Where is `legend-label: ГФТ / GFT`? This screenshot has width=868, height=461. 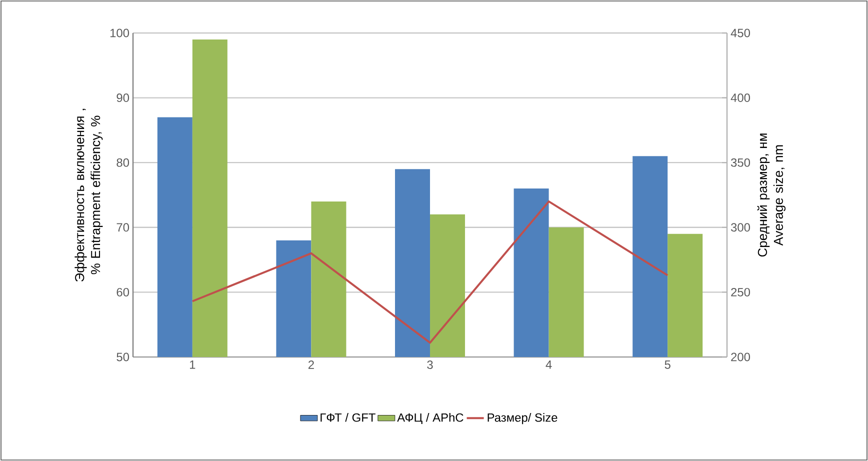
legend-label: ГФТ / GFT is located at coordinates (348, 417).